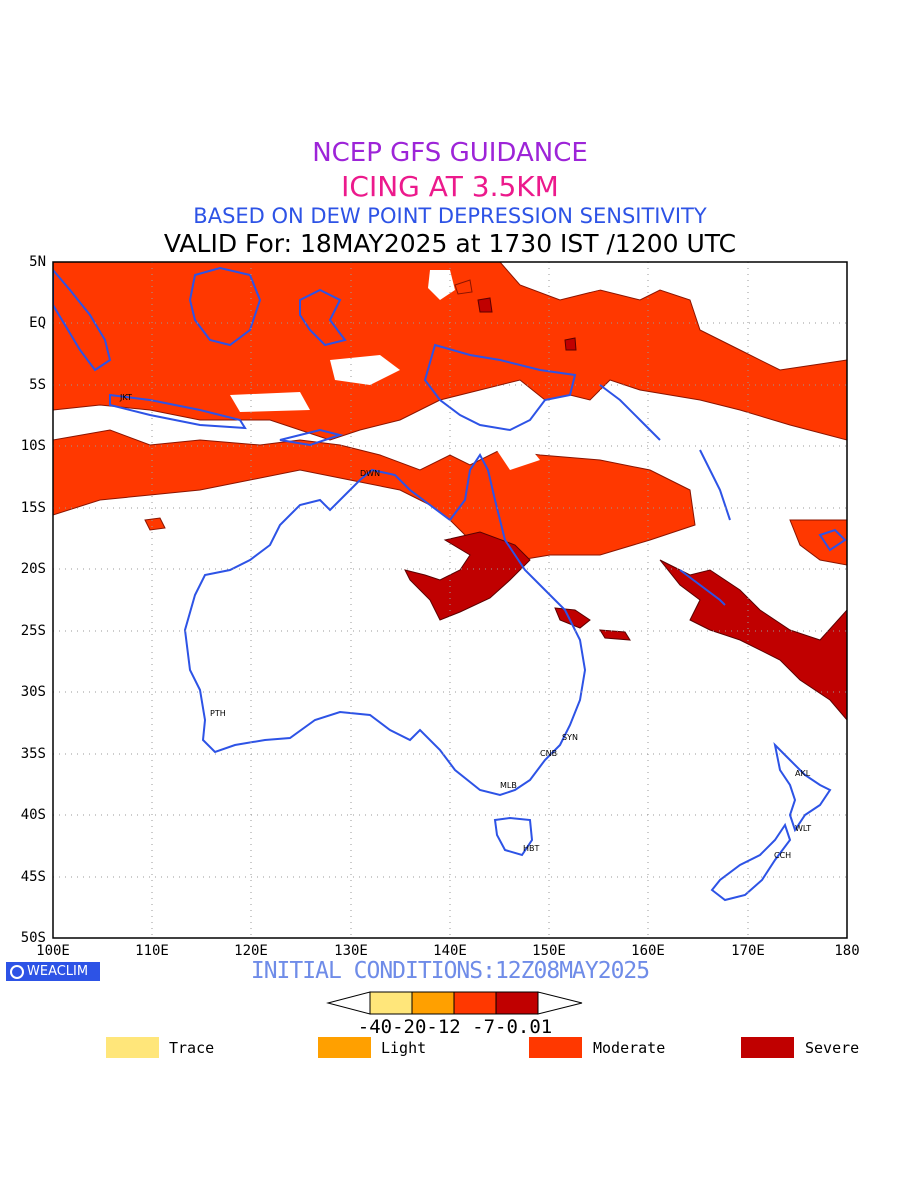  I want to click on lat-label: 45S, so click(33, 877).